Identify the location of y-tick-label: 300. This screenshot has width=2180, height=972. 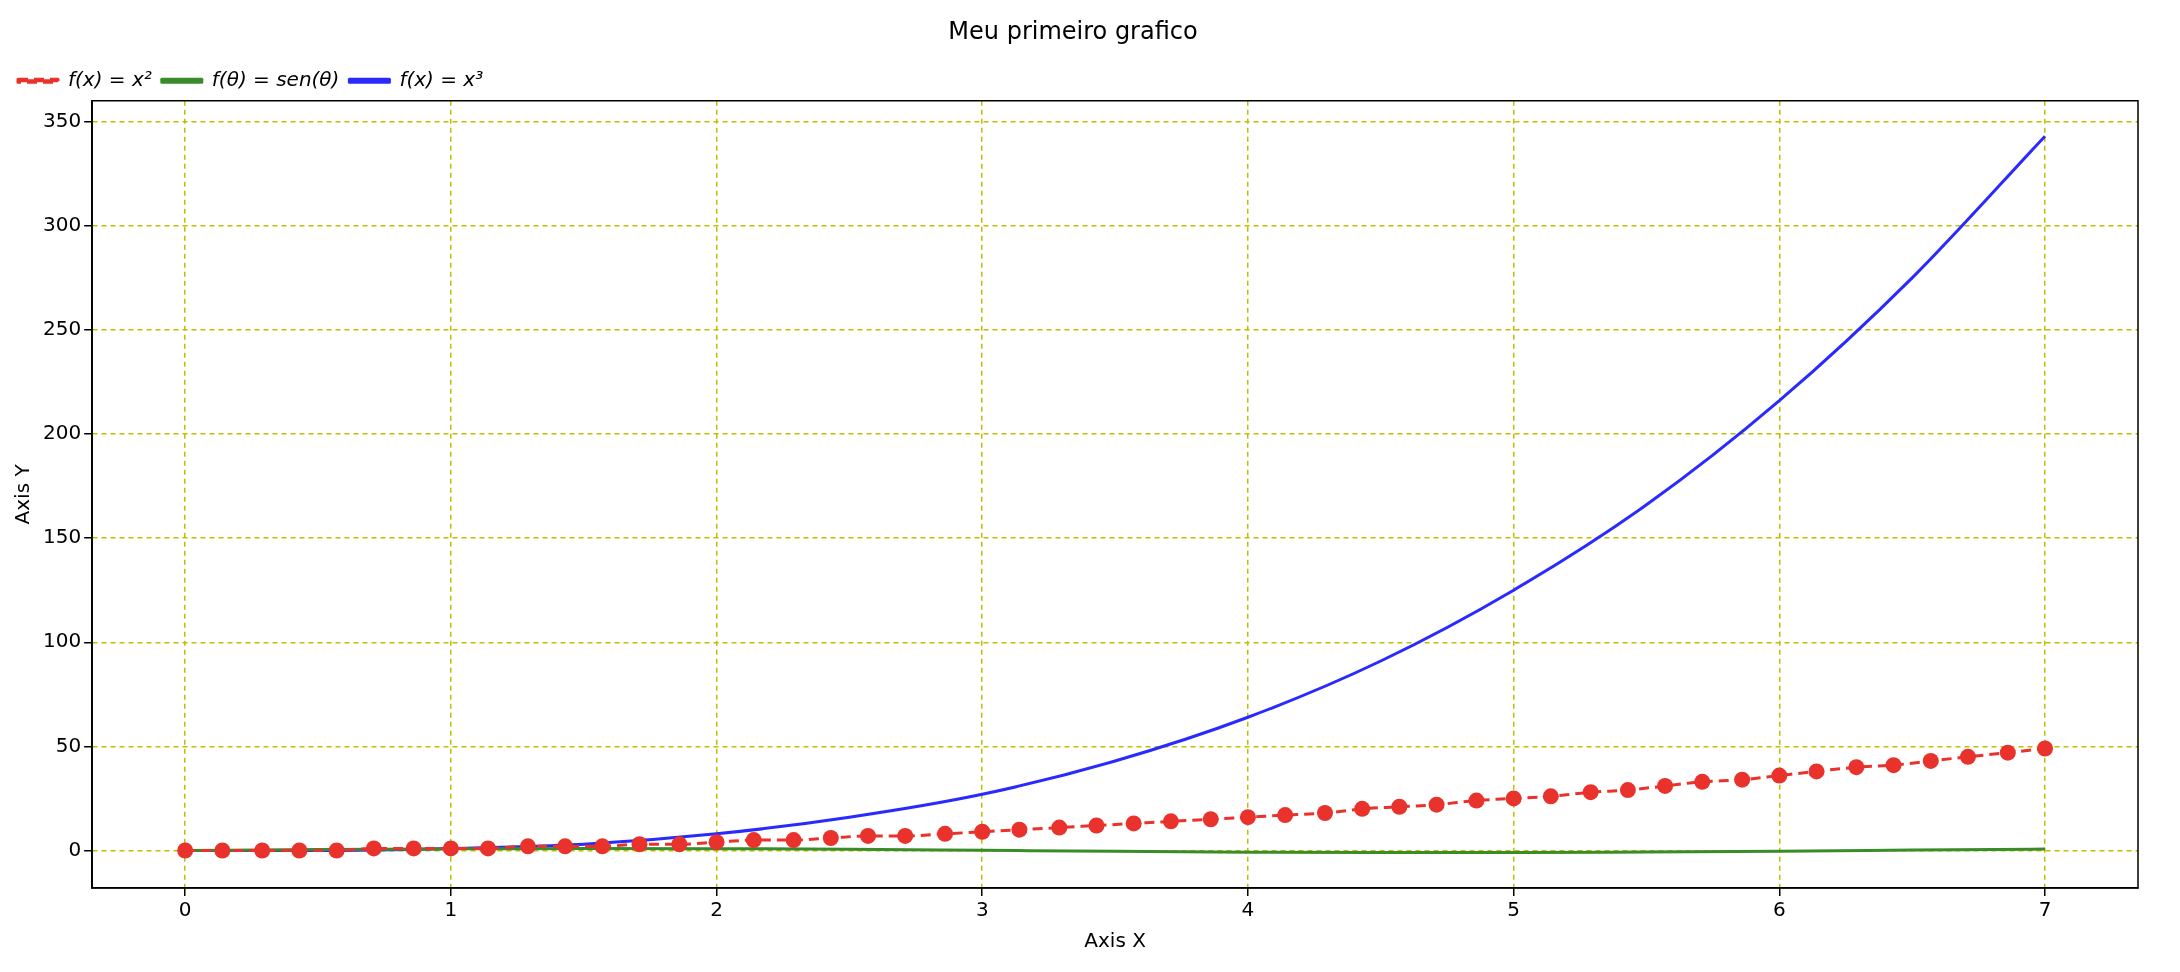
(62, 223).